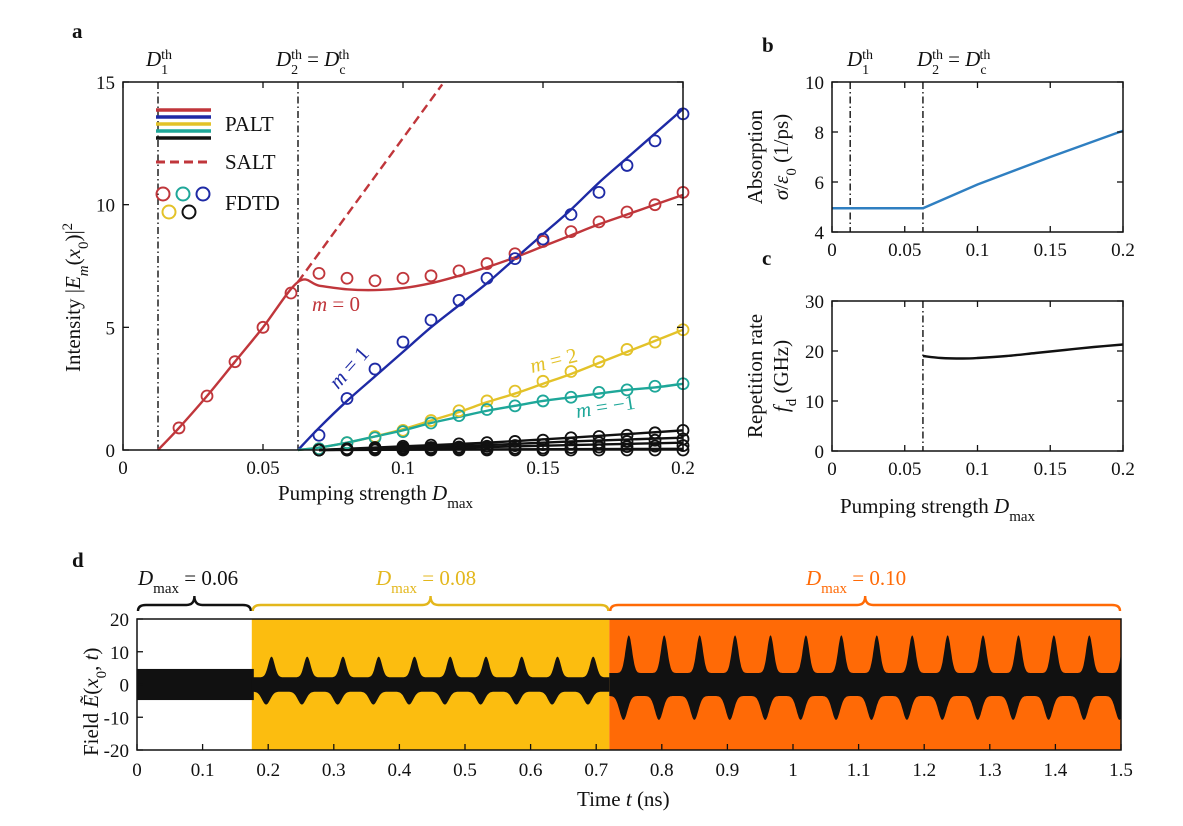 The width and height of the screenshot is (1183, 826). I want to click on panel-label-c: c, so click(766, 258).